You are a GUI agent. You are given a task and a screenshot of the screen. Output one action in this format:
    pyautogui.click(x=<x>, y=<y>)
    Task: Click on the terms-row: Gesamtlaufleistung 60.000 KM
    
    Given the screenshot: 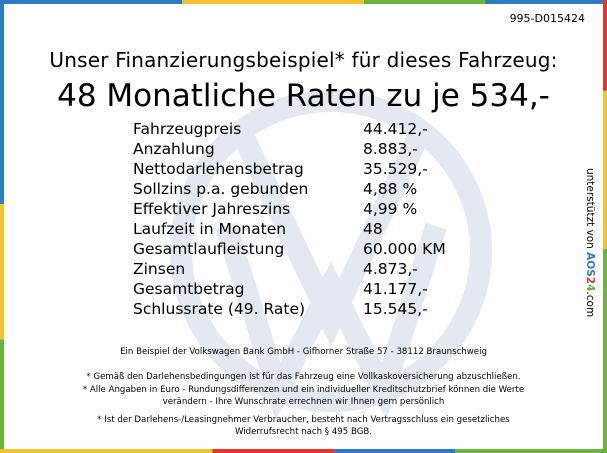 What is the action you would take?
    pyautogui.click(x=313, y=249)
    